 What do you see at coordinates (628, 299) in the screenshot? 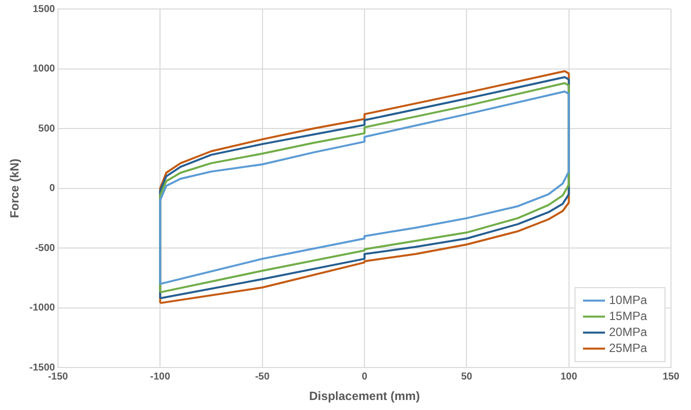
I see `legend-label: 10MPa` at bounding box center [628, 299].